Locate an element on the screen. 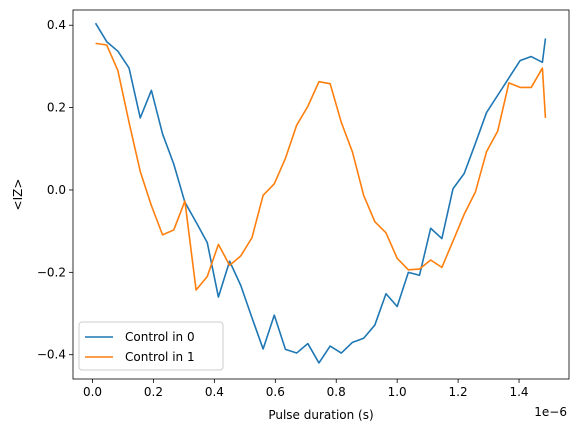 The width and height of the screenshot is (578, 432). y-tick-label: 0.0 is located at coordinates (56, 190).